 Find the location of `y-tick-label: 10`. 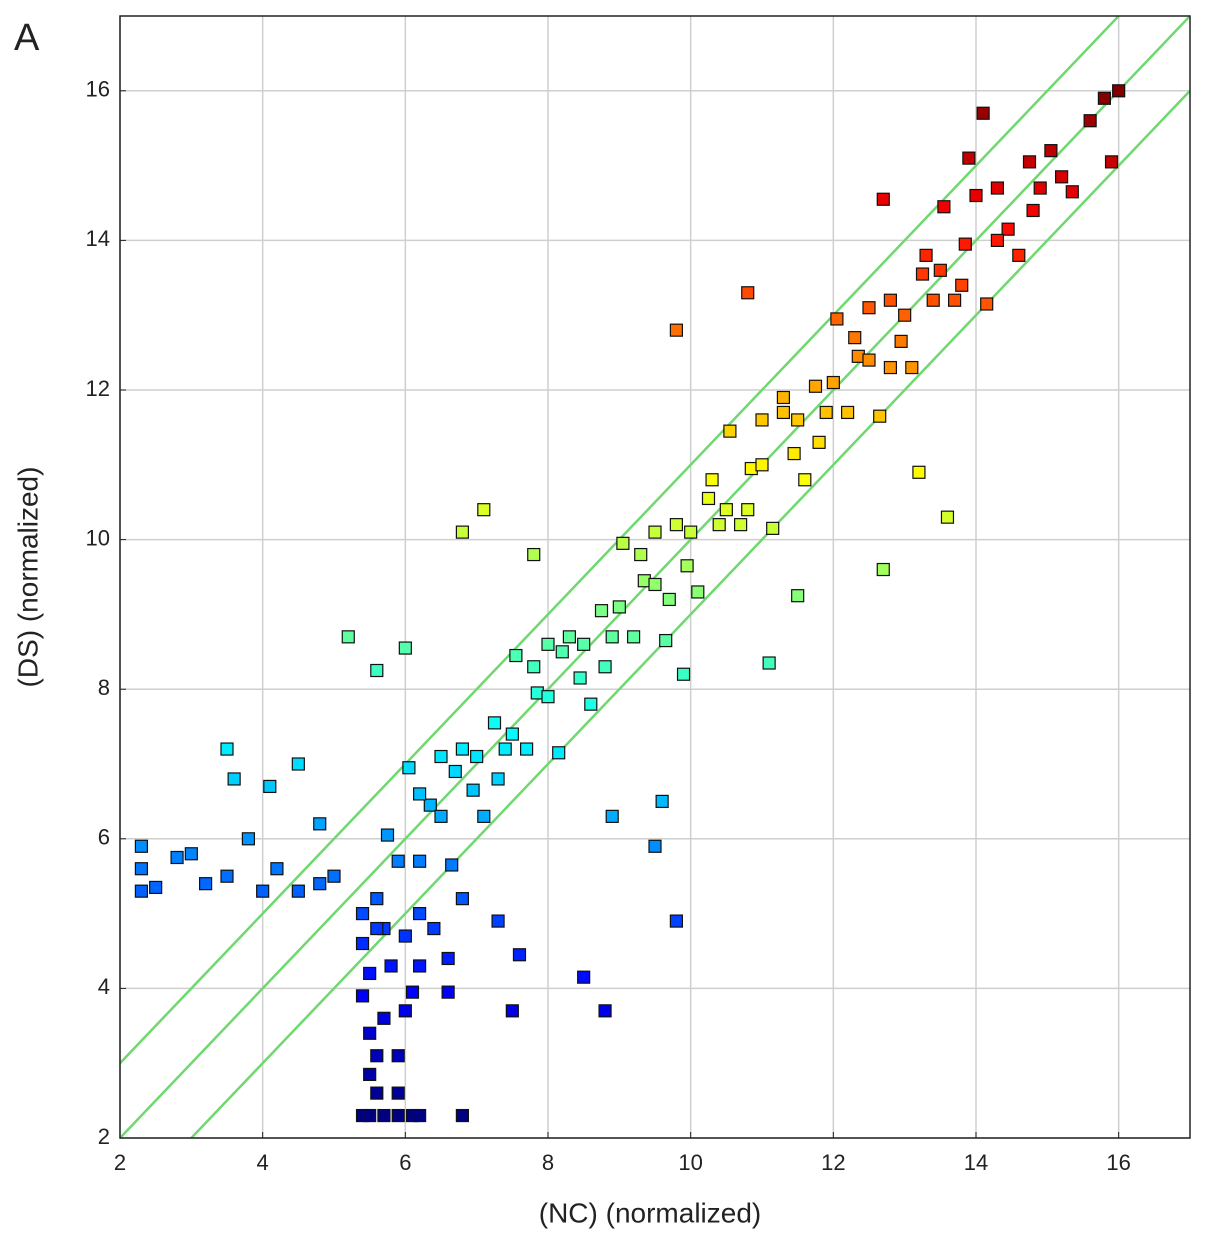

y-tick-label: 10 is located at coordinates (98, 537).